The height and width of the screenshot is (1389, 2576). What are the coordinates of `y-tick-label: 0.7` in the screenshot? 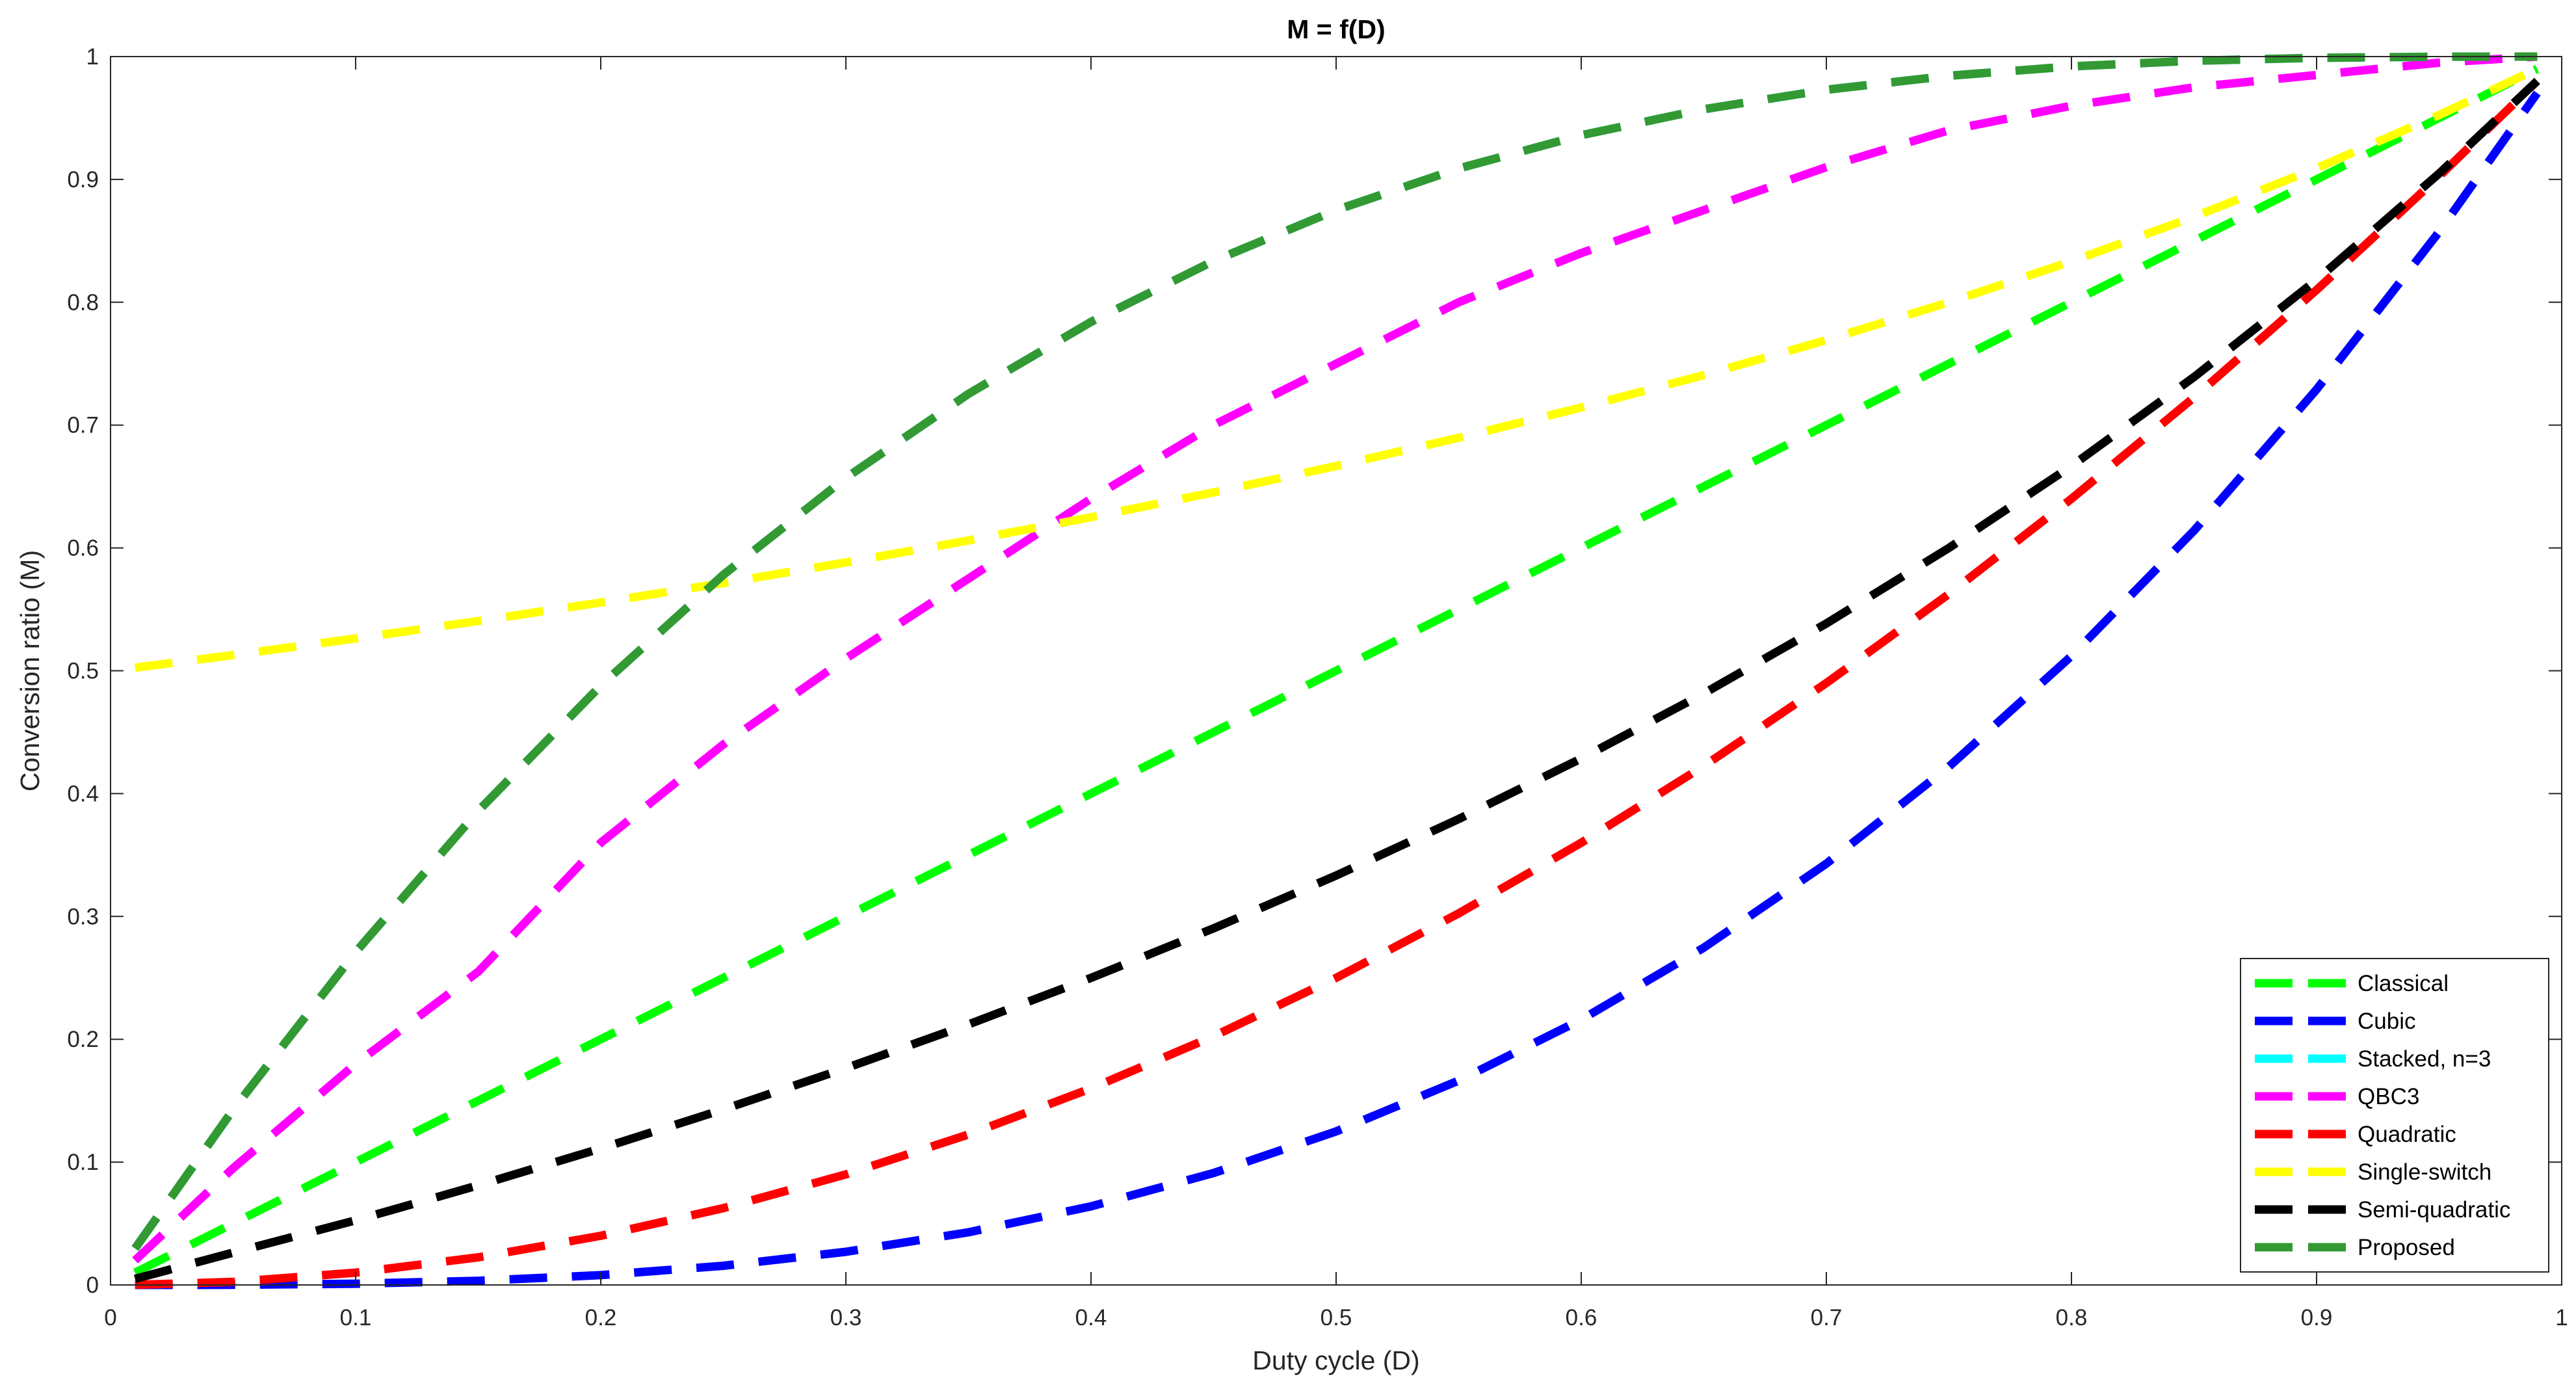 It's located at (83, 425).